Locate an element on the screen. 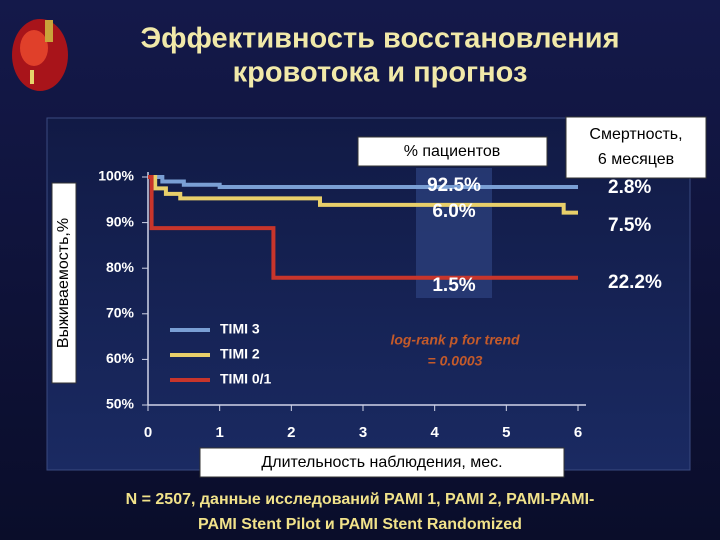  mortality-value: 2.8% is located at coordinates (629, 187).